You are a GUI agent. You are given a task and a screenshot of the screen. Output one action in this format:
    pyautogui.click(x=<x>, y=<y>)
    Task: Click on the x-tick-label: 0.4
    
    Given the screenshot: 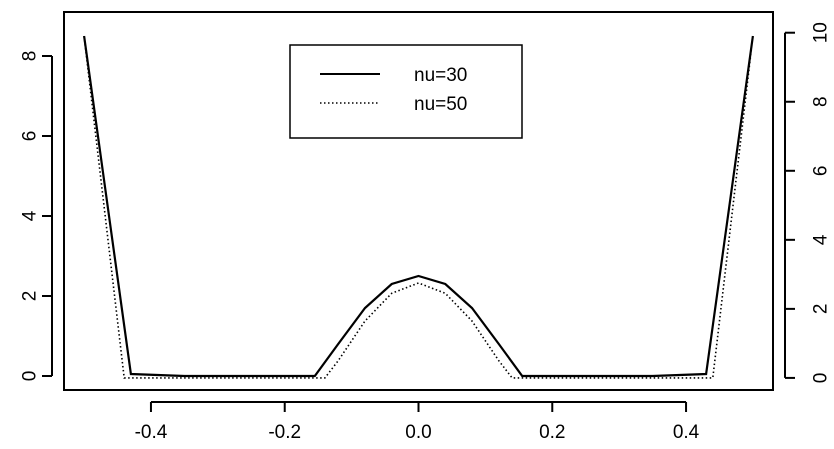 What is the action you would take?
    pyautogui.click(x=686, y=432)
    